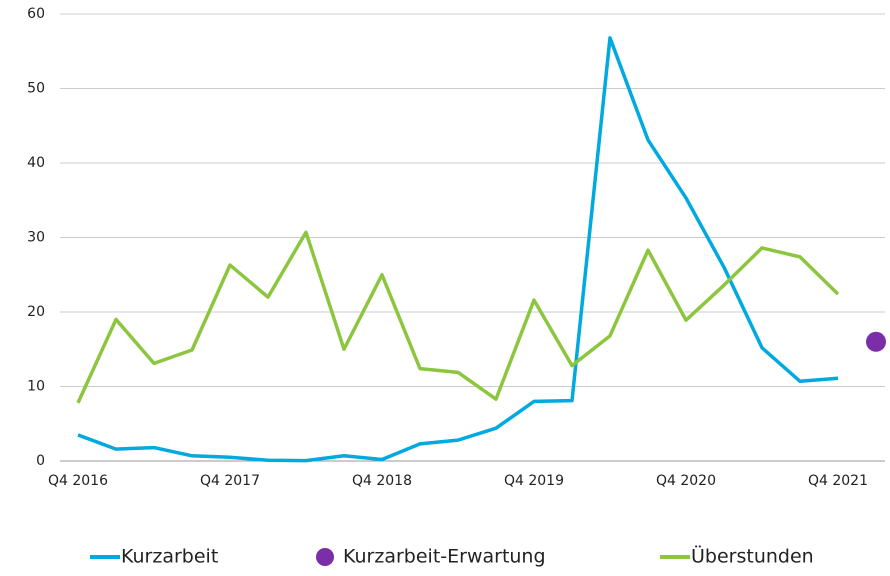  What do you see at coordinates (444, 557) in the screenshot?
I see `legend-label: Kurzarbeit-Erwartung` at bounding box center [444, 557].